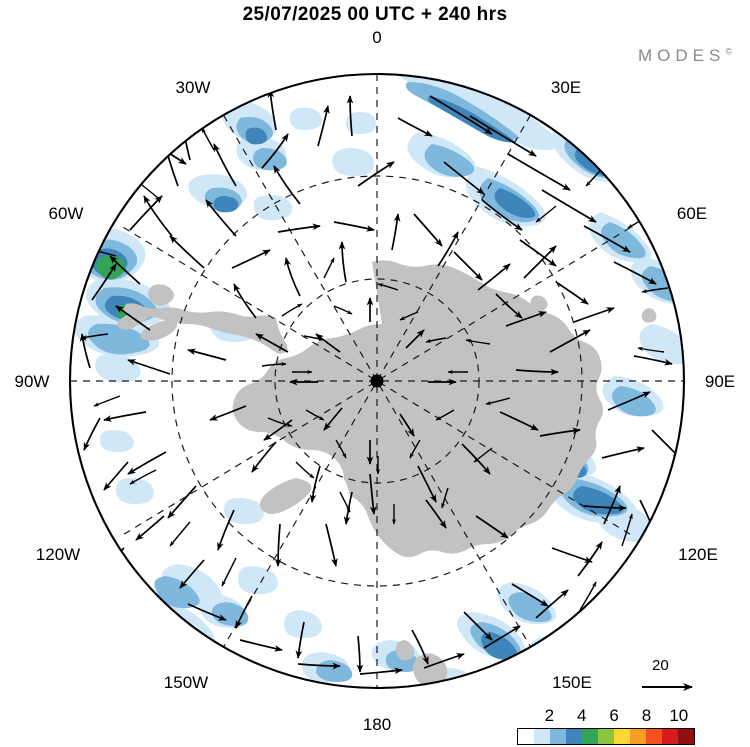 The image size is (750, 747). Describe the element at coordinates (679, 715) in the screenshot. I see `colorbar-tick-10: 10` at that location.